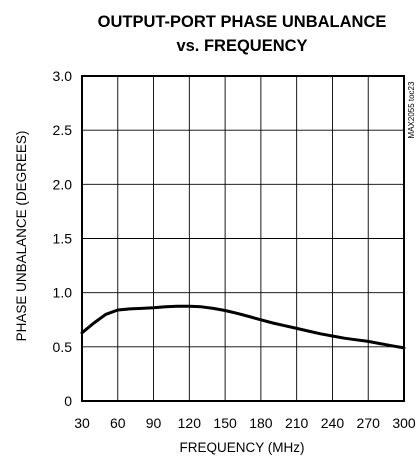 The height and width of the screenshot is (457, 418). What do you see at coordinates (118, 423) in the screenshot?
I see `x-tick-label: 60` at bounding box center [118, 423].